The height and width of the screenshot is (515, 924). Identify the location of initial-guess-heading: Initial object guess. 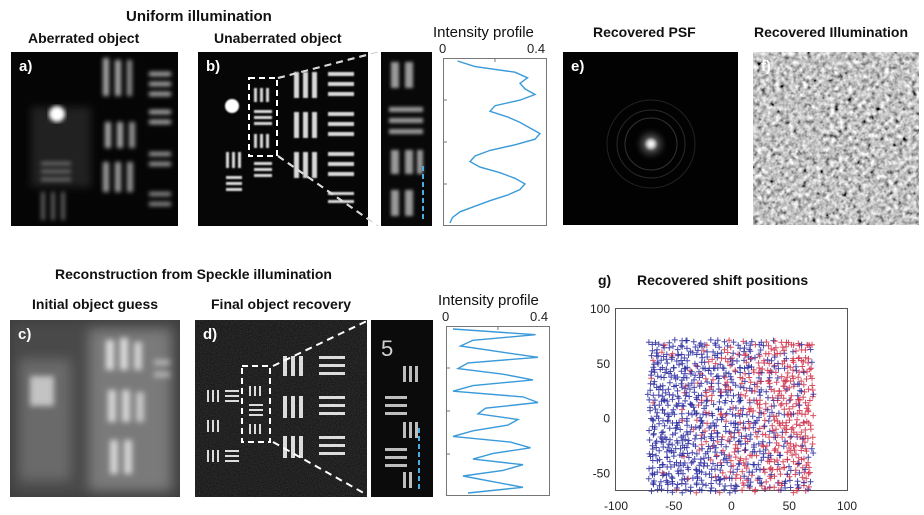
(95, 304).